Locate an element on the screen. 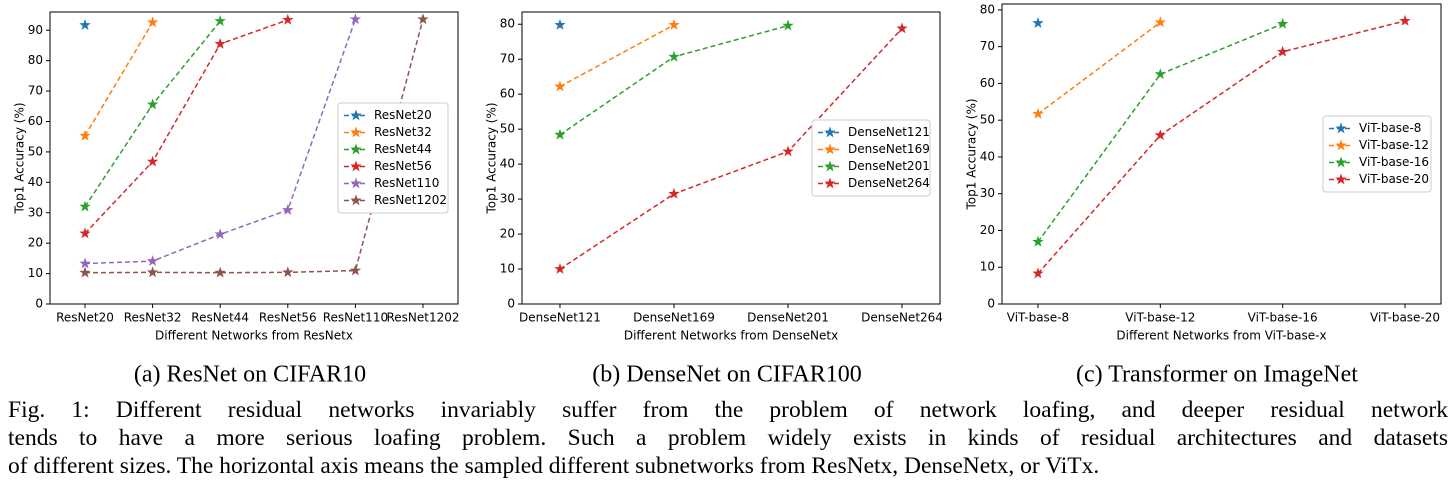  x-tick-label: ResNet32 is located at coordinates (153, 318).